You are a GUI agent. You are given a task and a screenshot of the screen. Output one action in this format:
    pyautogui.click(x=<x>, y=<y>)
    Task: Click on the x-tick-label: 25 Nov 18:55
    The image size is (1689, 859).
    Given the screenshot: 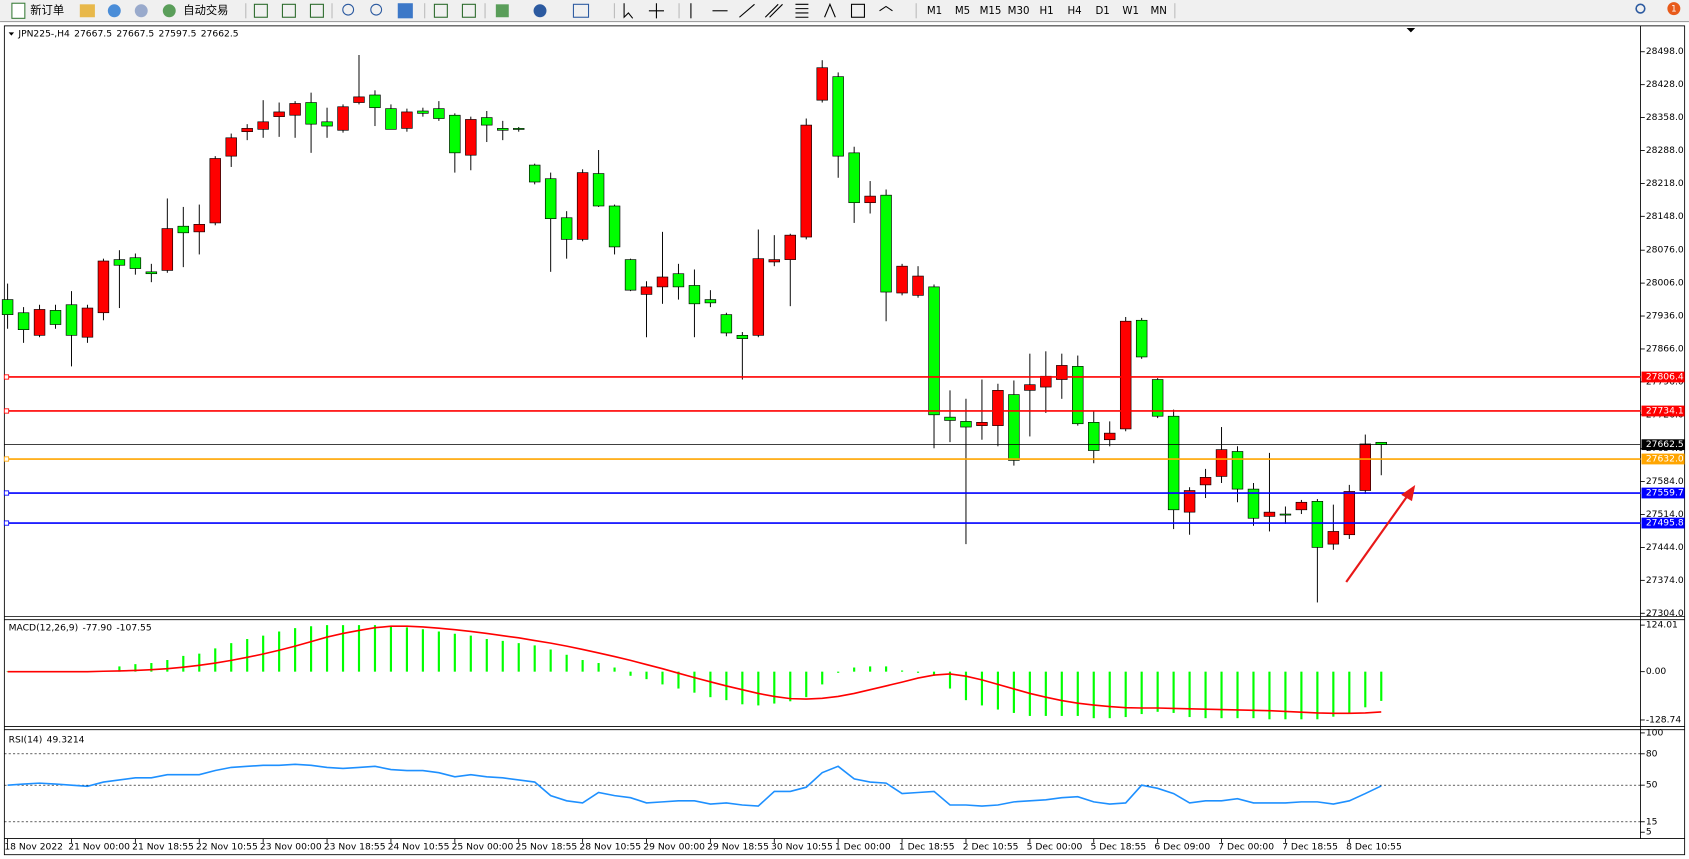 What is the action you would take?
    pyautogui.click(x=546, y=847)
    